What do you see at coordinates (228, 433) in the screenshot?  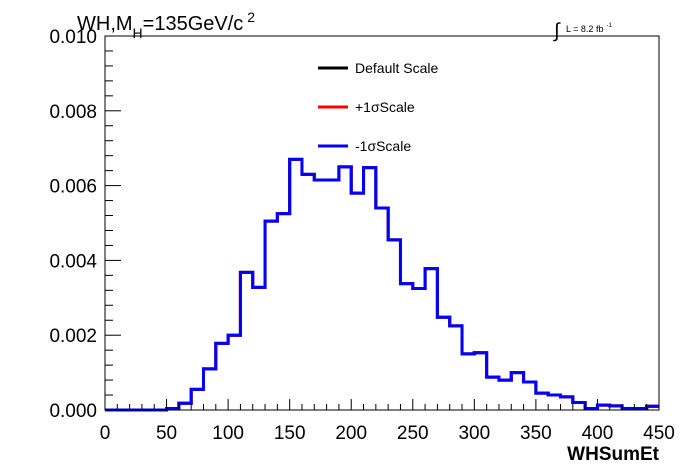 I see `x-tick-label-2: 100` at bounding box center [228, 433].